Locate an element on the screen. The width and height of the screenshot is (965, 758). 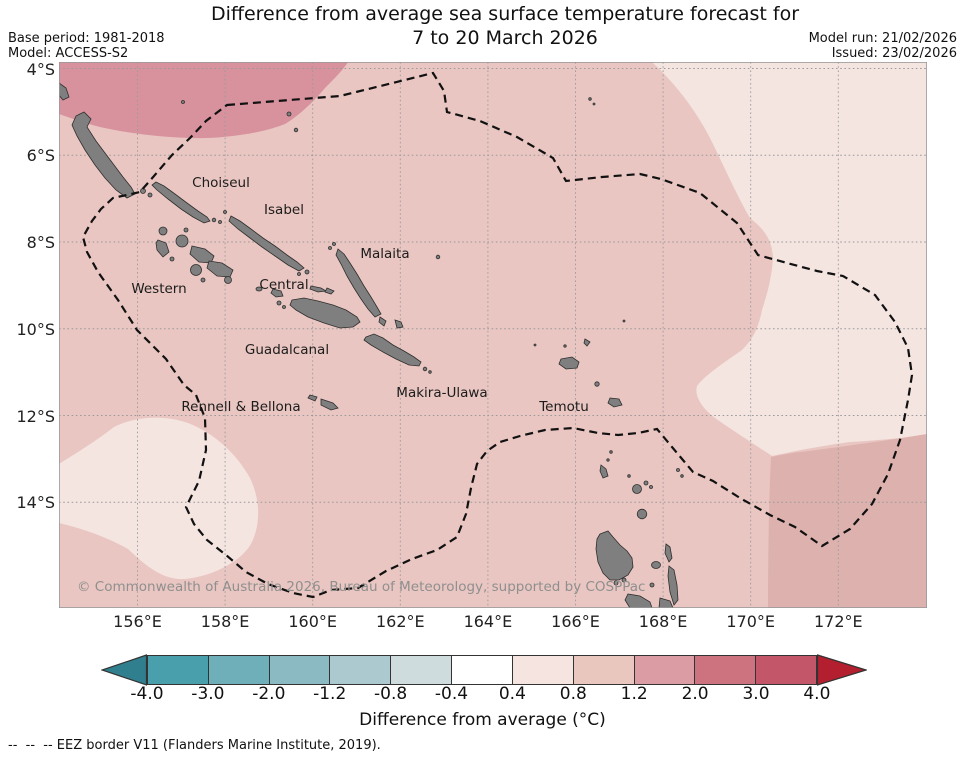
island-nendo is located at coordinates (569, 363).